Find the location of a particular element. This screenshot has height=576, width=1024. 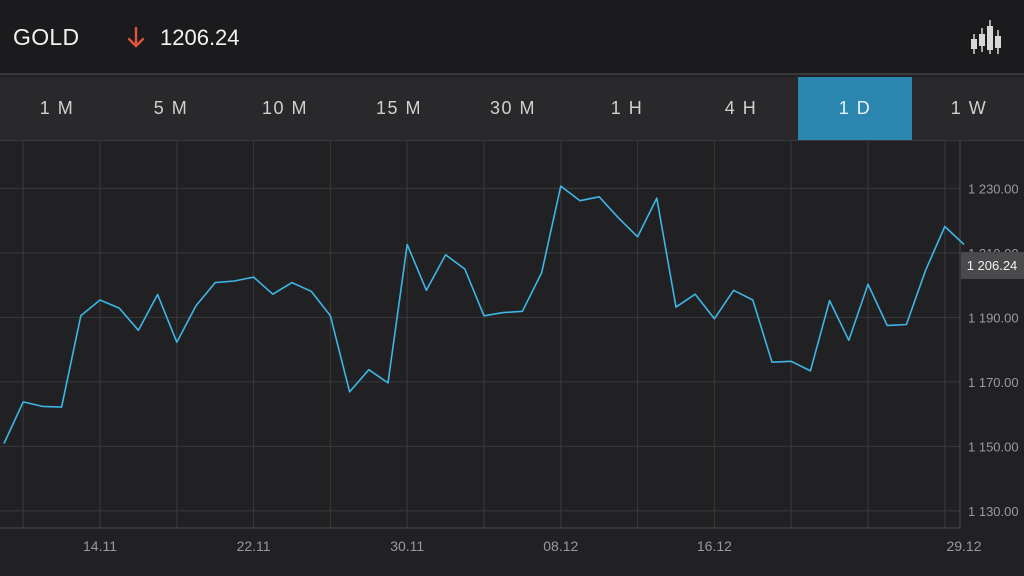

current-value-box is located at coordinates (992, 266).